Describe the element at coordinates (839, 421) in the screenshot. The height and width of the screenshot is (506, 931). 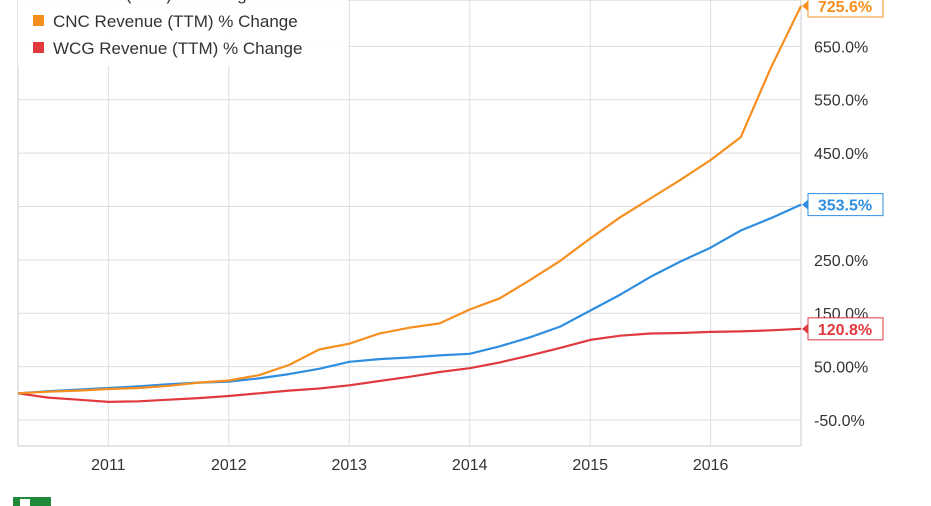
I see `y-tick-label: -50.0%` at that location.